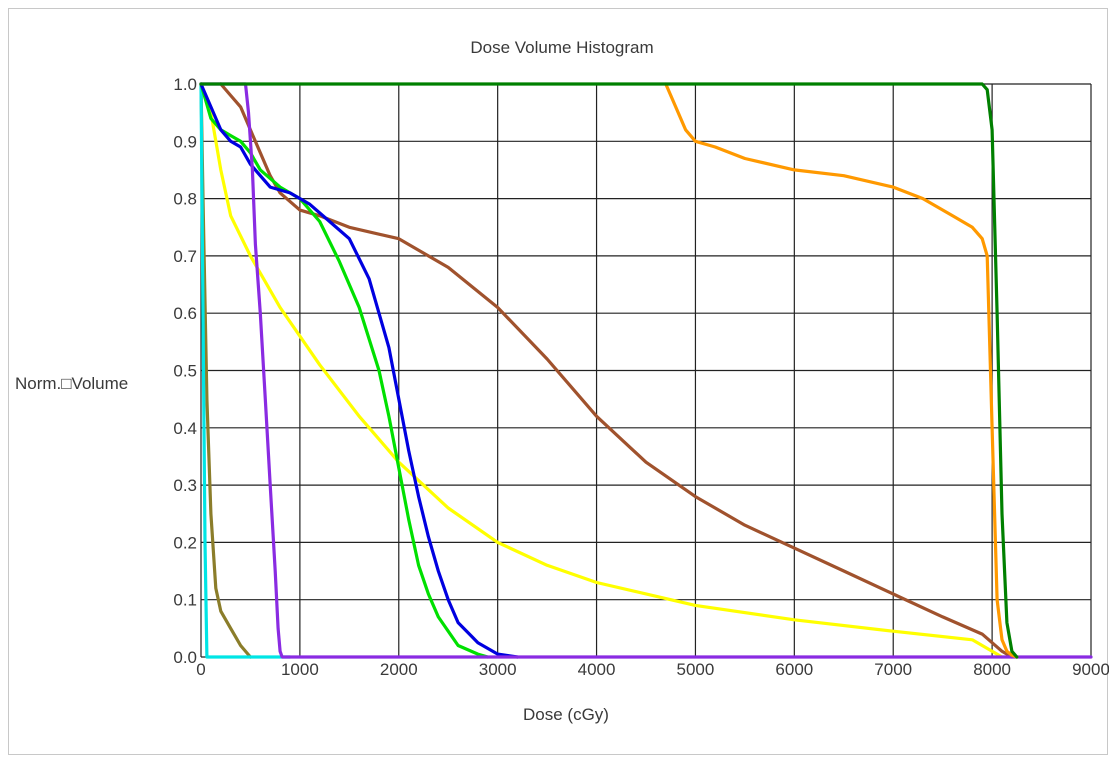 This screenshot has width=1116, height=763. What do you see at coordinates (652, 669) in the screenshot?
I see `x-tick-labels: 0 1000 2000 3000 4000 5000 6000 7000 8000 9000` at bounding box center [652, 669].